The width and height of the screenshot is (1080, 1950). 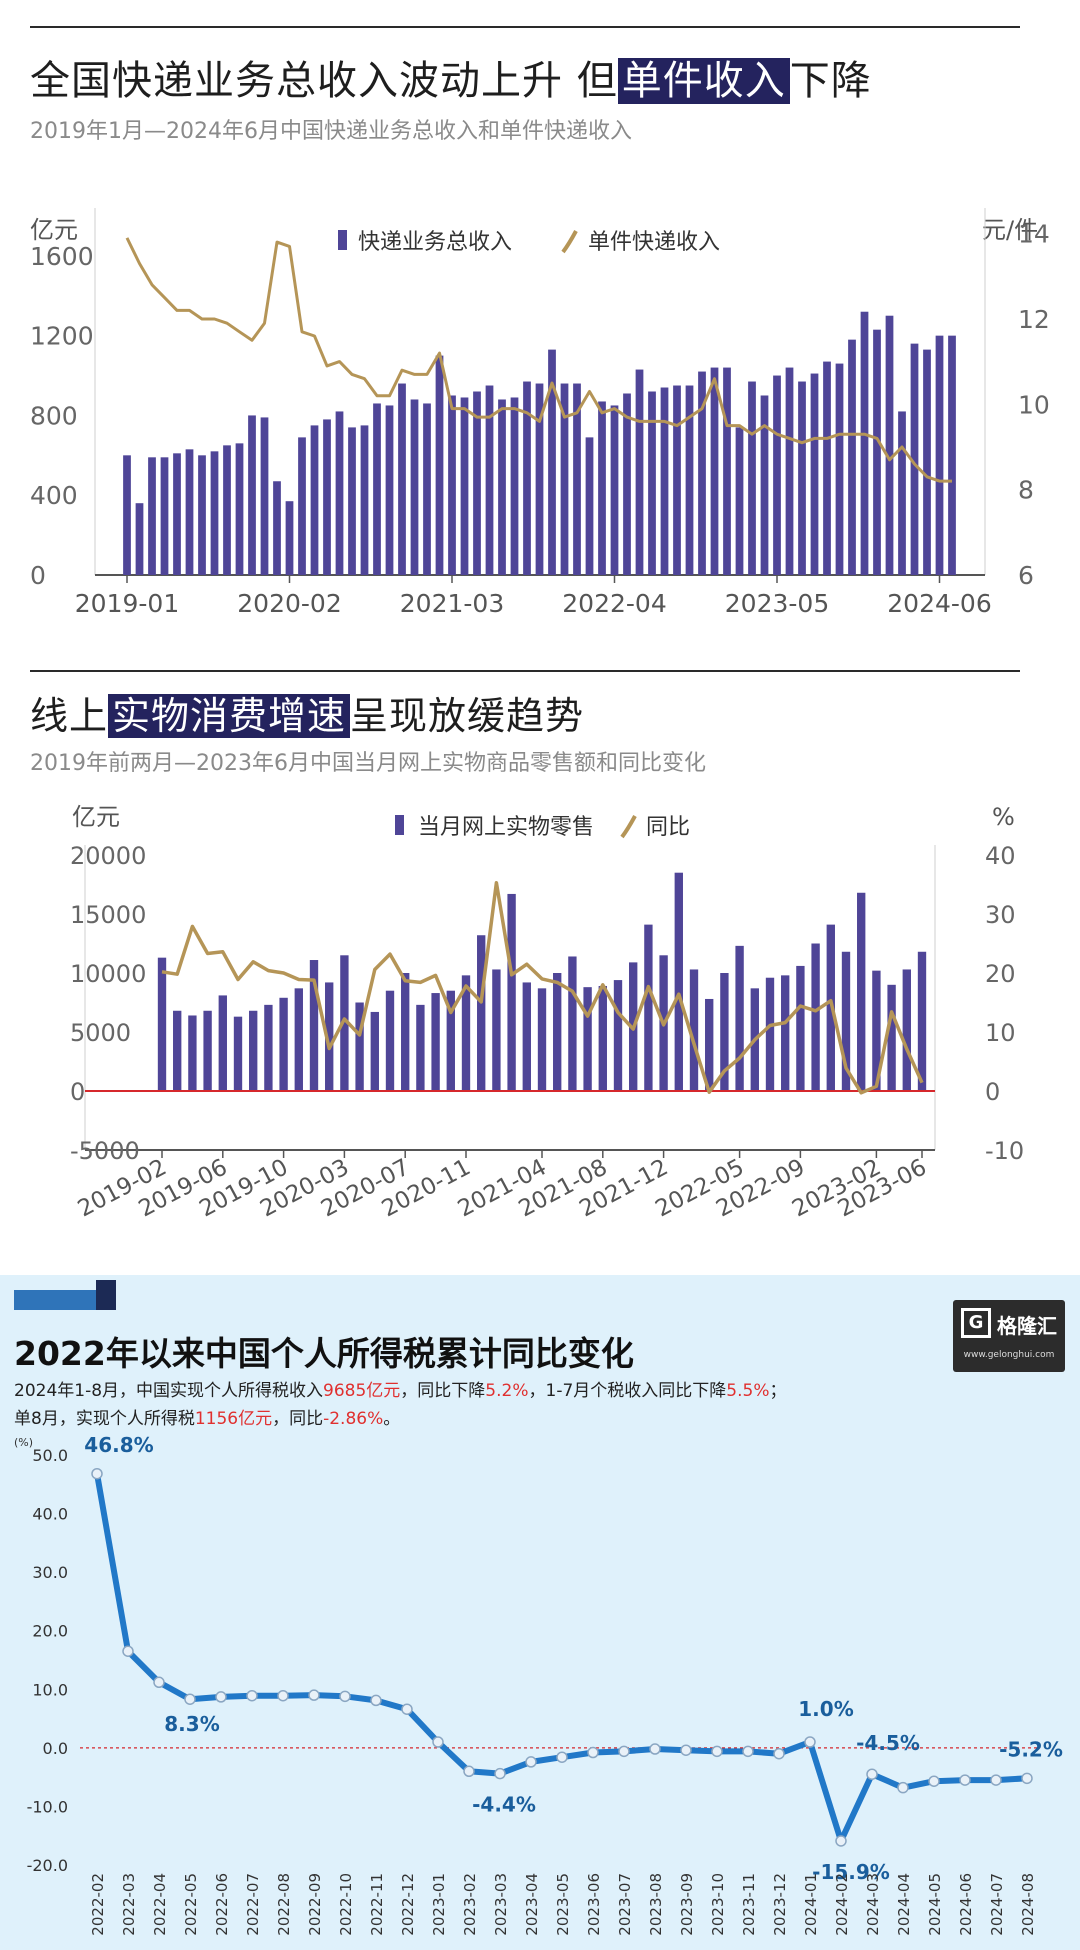 I want to click on right-tick-label: 6, so click(x=1026, y=575).